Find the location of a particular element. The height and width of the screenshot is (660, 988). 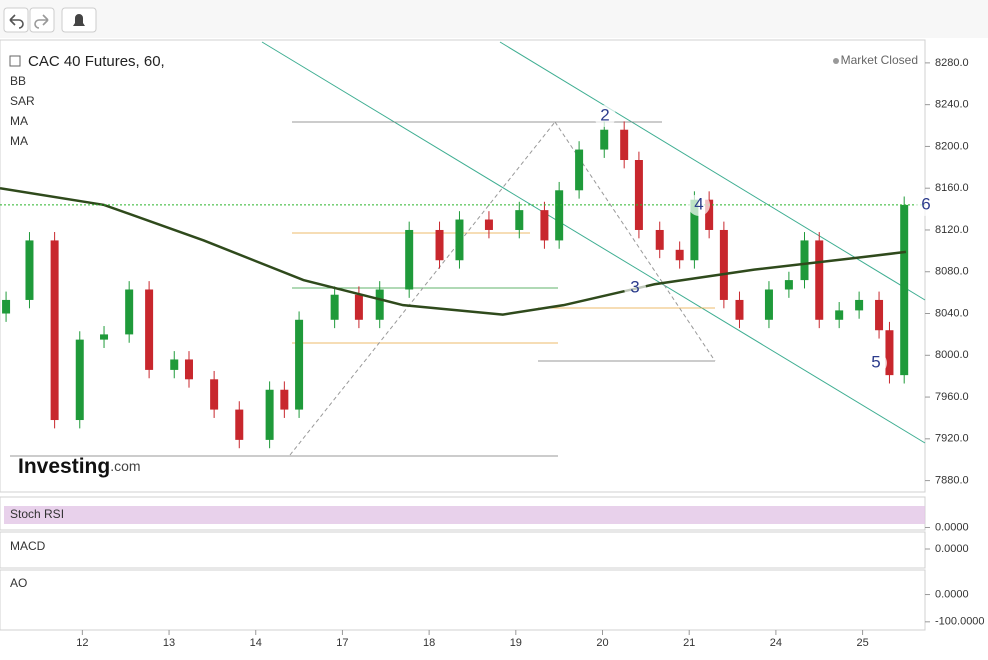

wave-label: 6 is located at coordinates (925, 203).